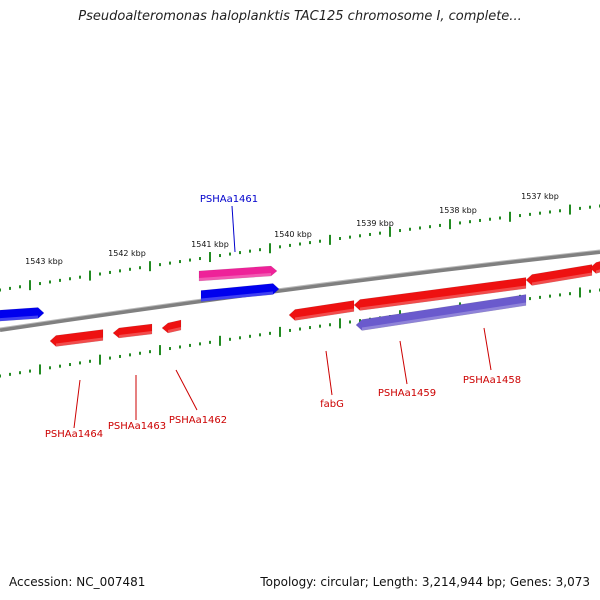 This screenshot has width=600, height=600. I want to click on ruler-label: 1543 kbp, so click(44, 261).